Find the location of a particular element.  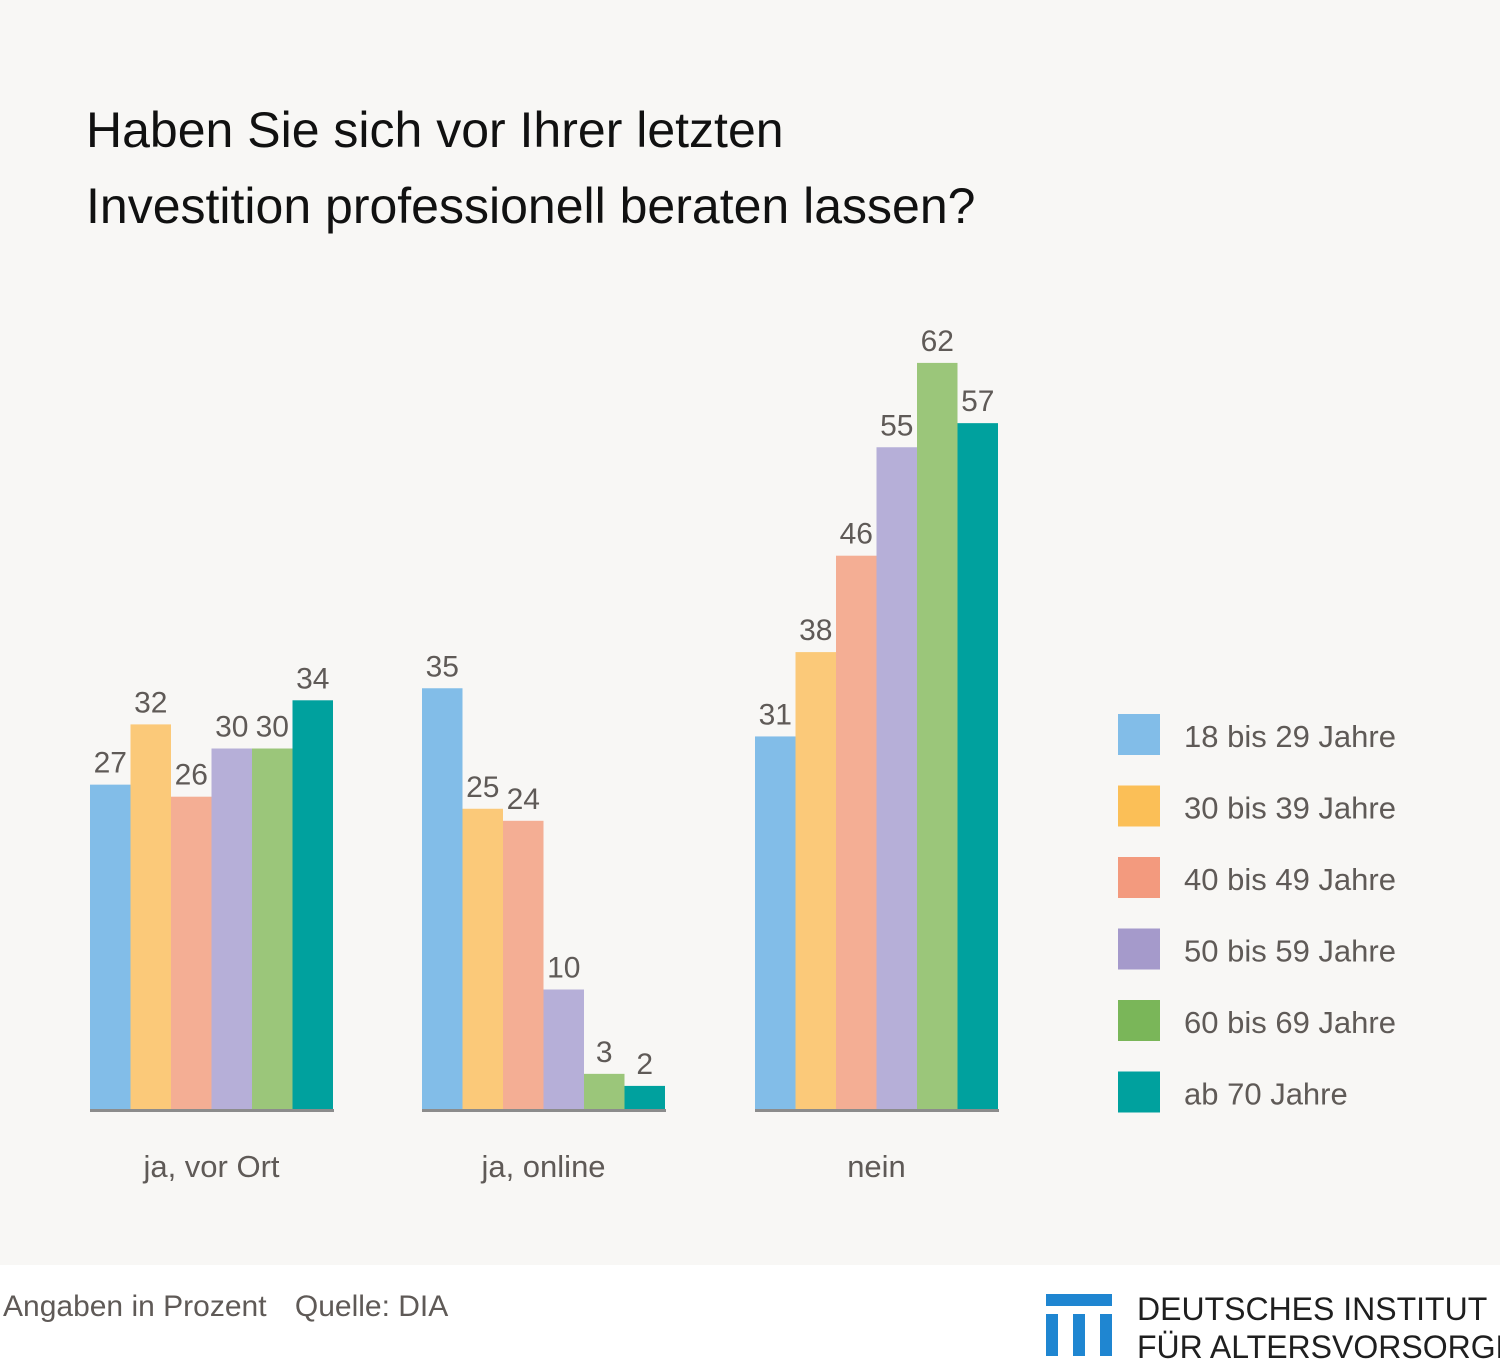

bar-nein-ab-70-jahre is located at coordinates (977, 766).